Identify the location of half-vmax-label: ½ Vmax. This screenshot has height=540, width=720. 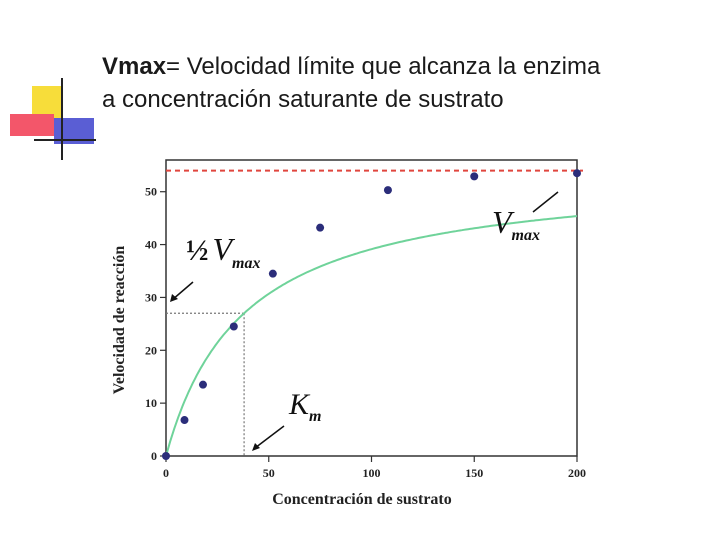
(223, 251).